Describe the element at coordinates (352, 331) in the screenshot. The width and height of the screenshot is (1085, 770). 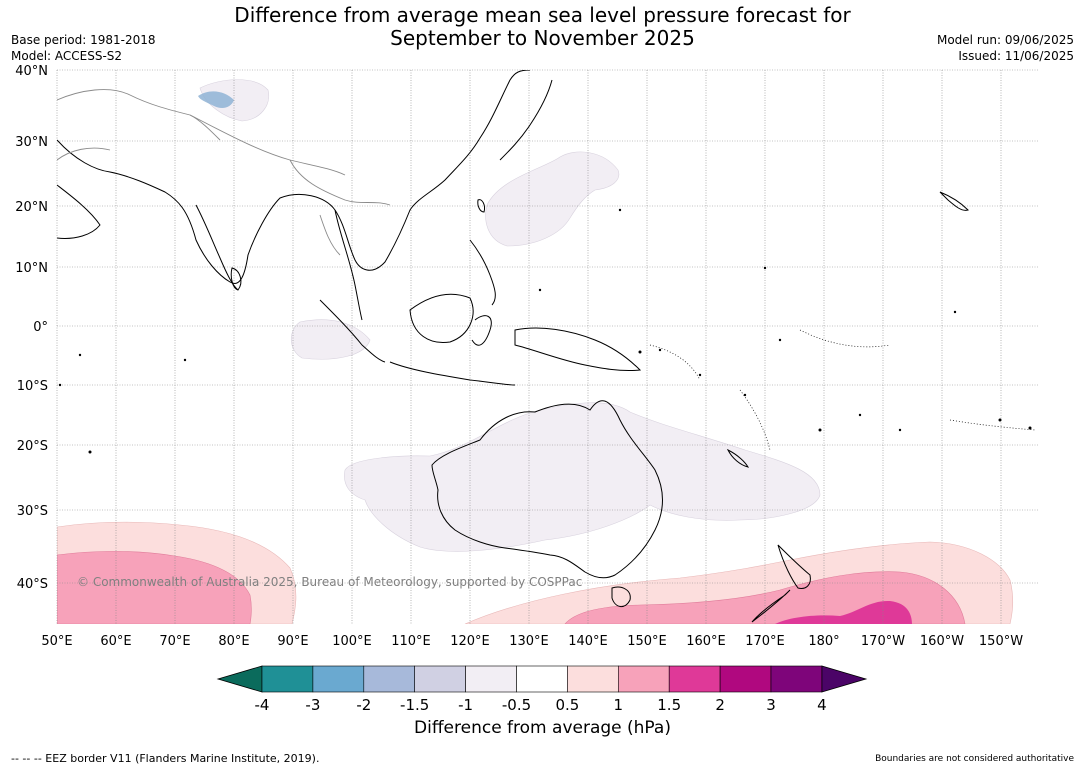
I see `coast-sumatra` at that location.